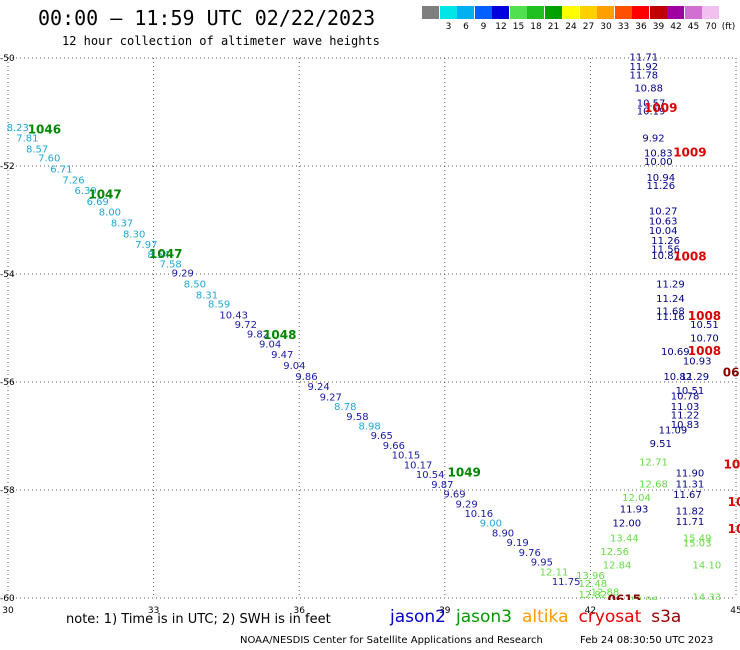 Image resolution: width=740 pixels, height=650 pixels. What do you see at coordinates (466, 27) in the screenshot?
I see `color-scale-label: 6` at bounding box center [466, 27].